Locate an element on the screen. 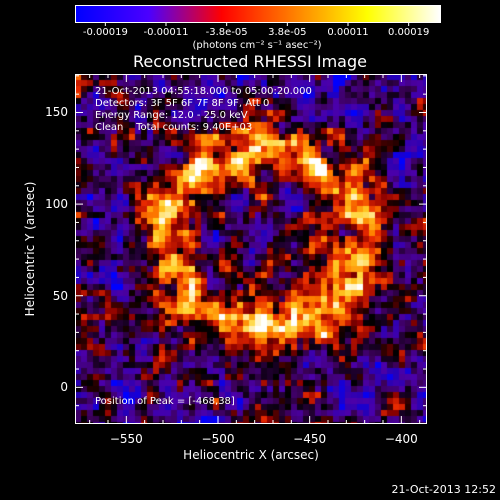 This screenshot has height=500, width=500. peak-position: Position of Peak = [-468,38] is located at coordinates (165, 401).